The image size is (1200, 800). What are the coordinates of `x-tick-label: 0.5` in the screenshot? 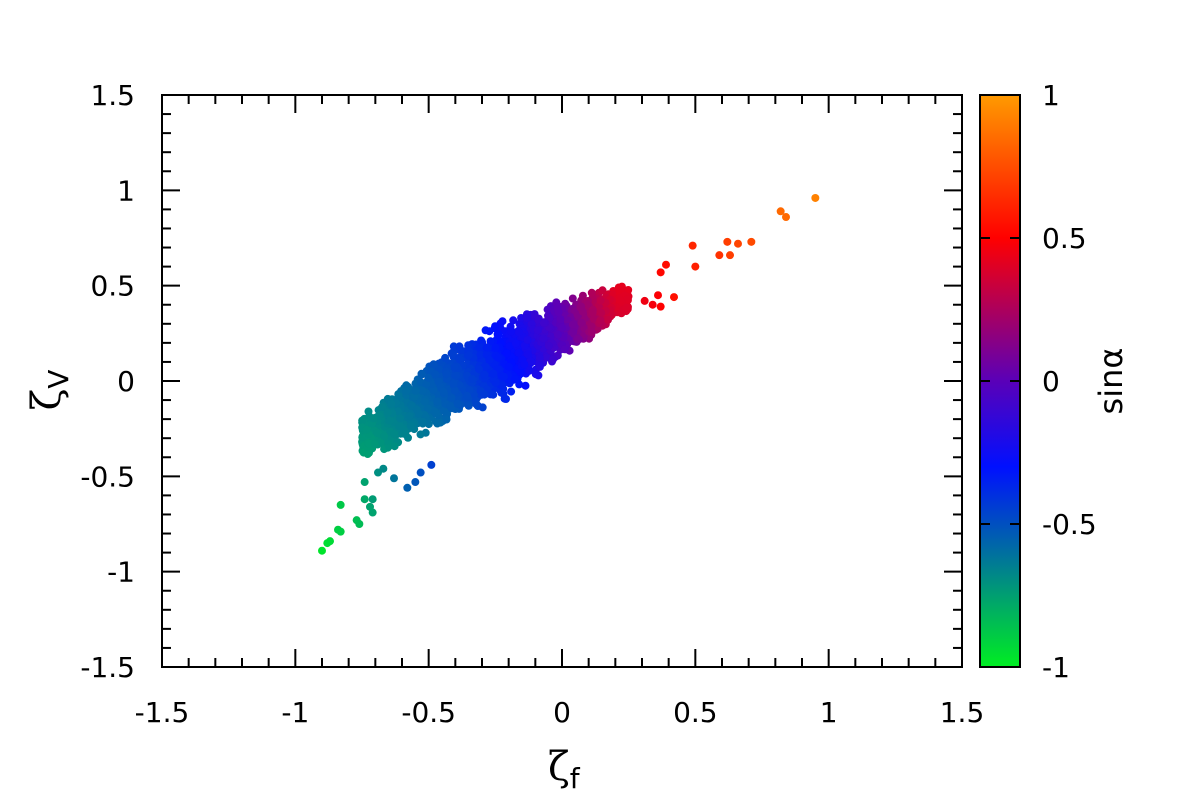 It's located at (695, 712).